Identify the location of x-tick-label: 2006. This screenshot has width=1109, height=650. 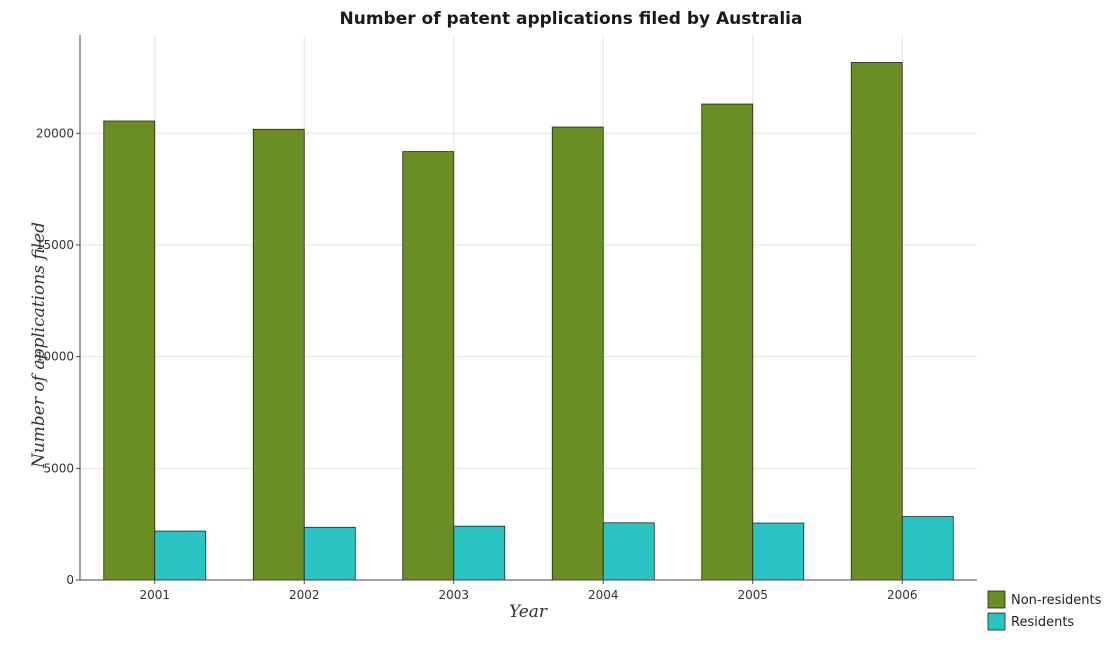
(902, 595).